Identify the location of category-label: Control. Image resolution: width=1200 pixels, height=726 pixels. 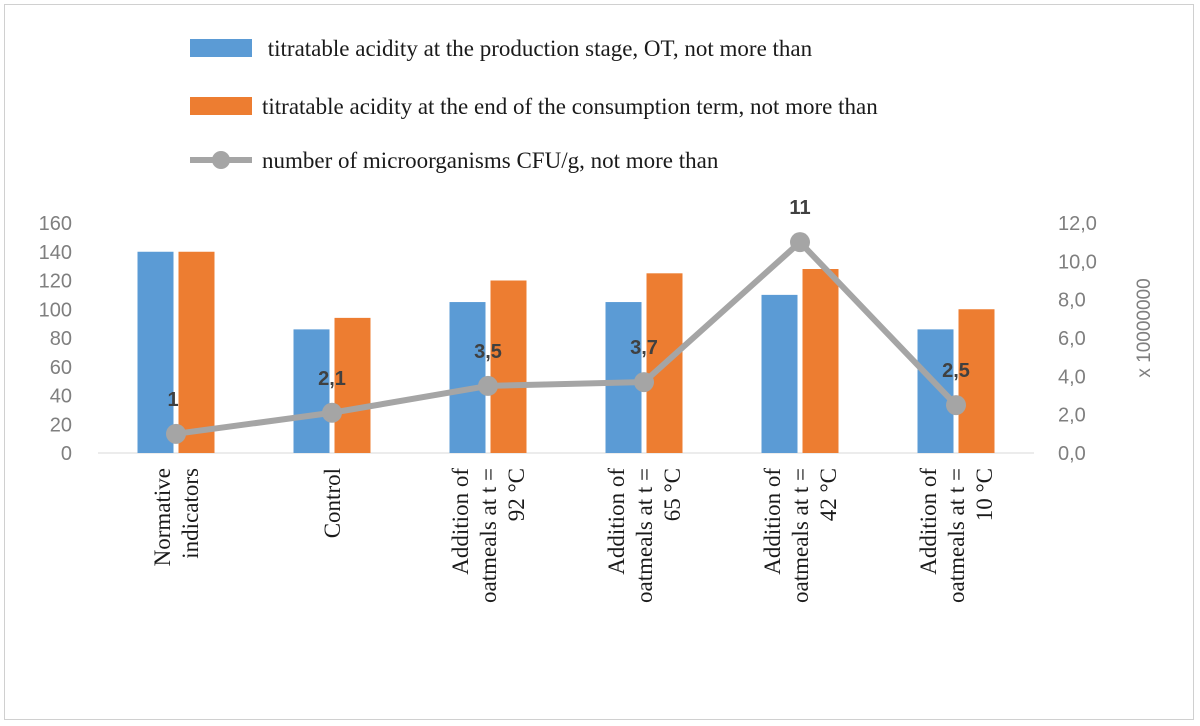
(332, 503).